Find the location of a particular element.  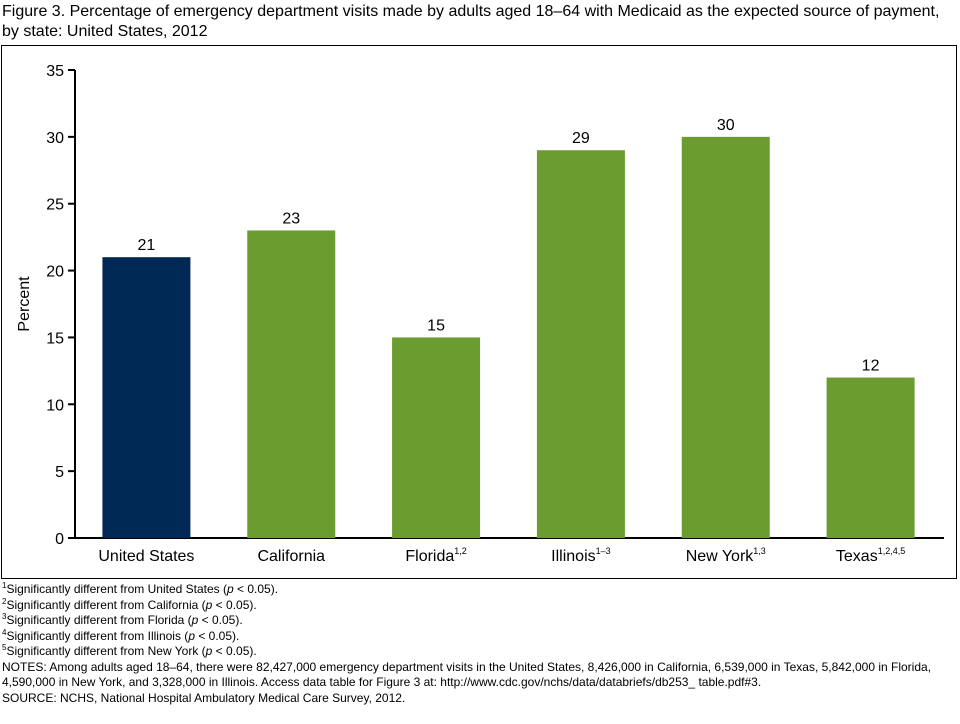

x-tick-label: New York1,3 is located at coordinates (726, 555).